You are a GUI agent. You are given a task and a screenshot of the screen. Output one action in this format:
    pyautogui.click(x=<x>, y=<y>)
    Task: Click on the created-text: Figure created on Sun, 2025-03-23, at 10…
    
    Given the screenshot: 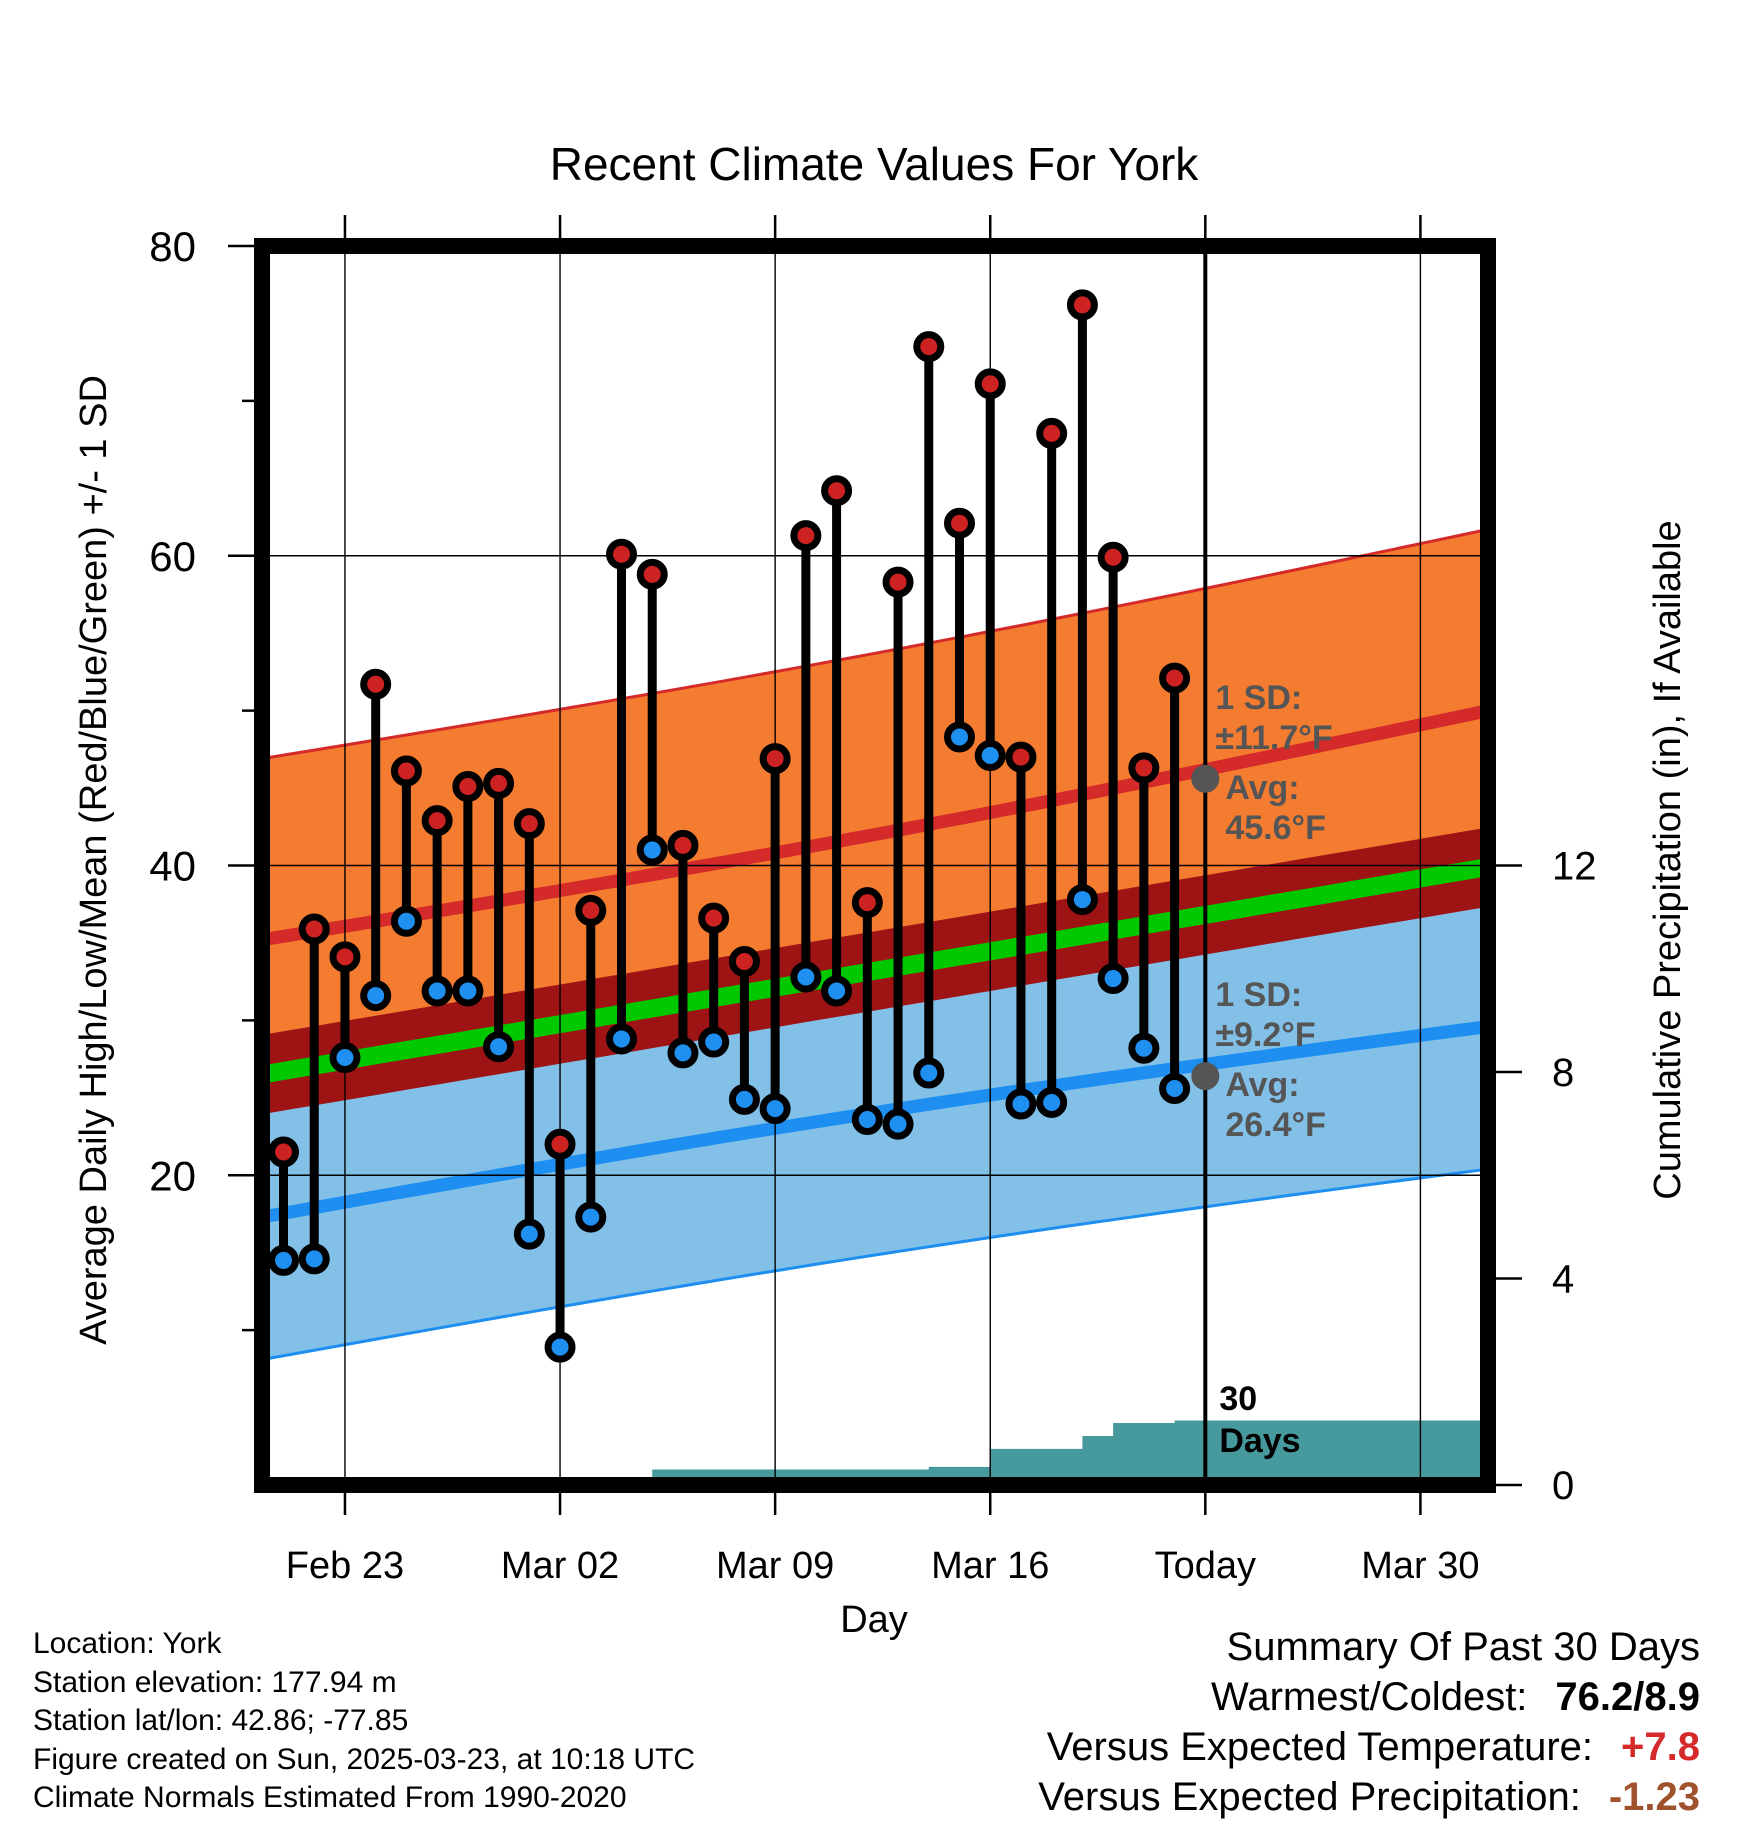 What is the action you would take?
    pyautogui.click(x=364, y=1759)
    